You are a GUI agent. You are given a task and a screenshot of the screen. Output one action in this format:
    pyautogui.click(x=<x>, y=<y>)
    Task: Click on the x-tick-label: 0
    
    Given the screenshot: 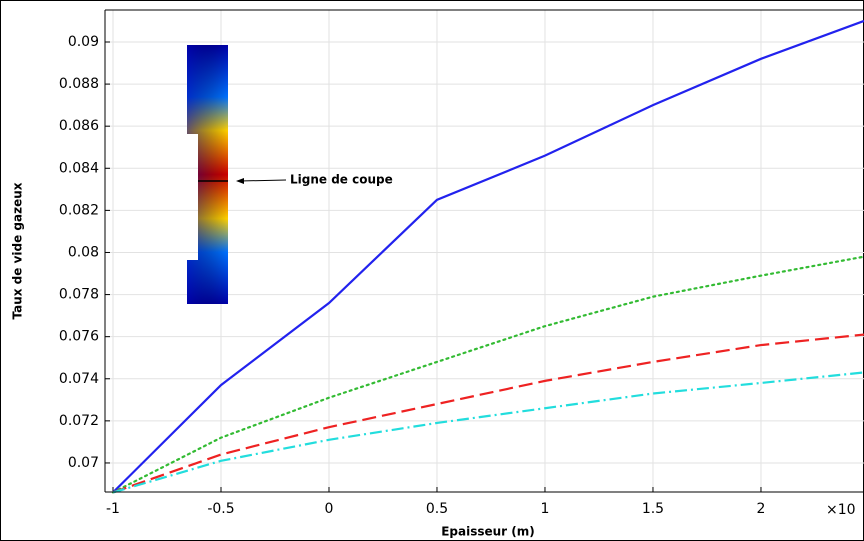 What is the action you would take?
    pyautogui.click(x=329, y=509)
    